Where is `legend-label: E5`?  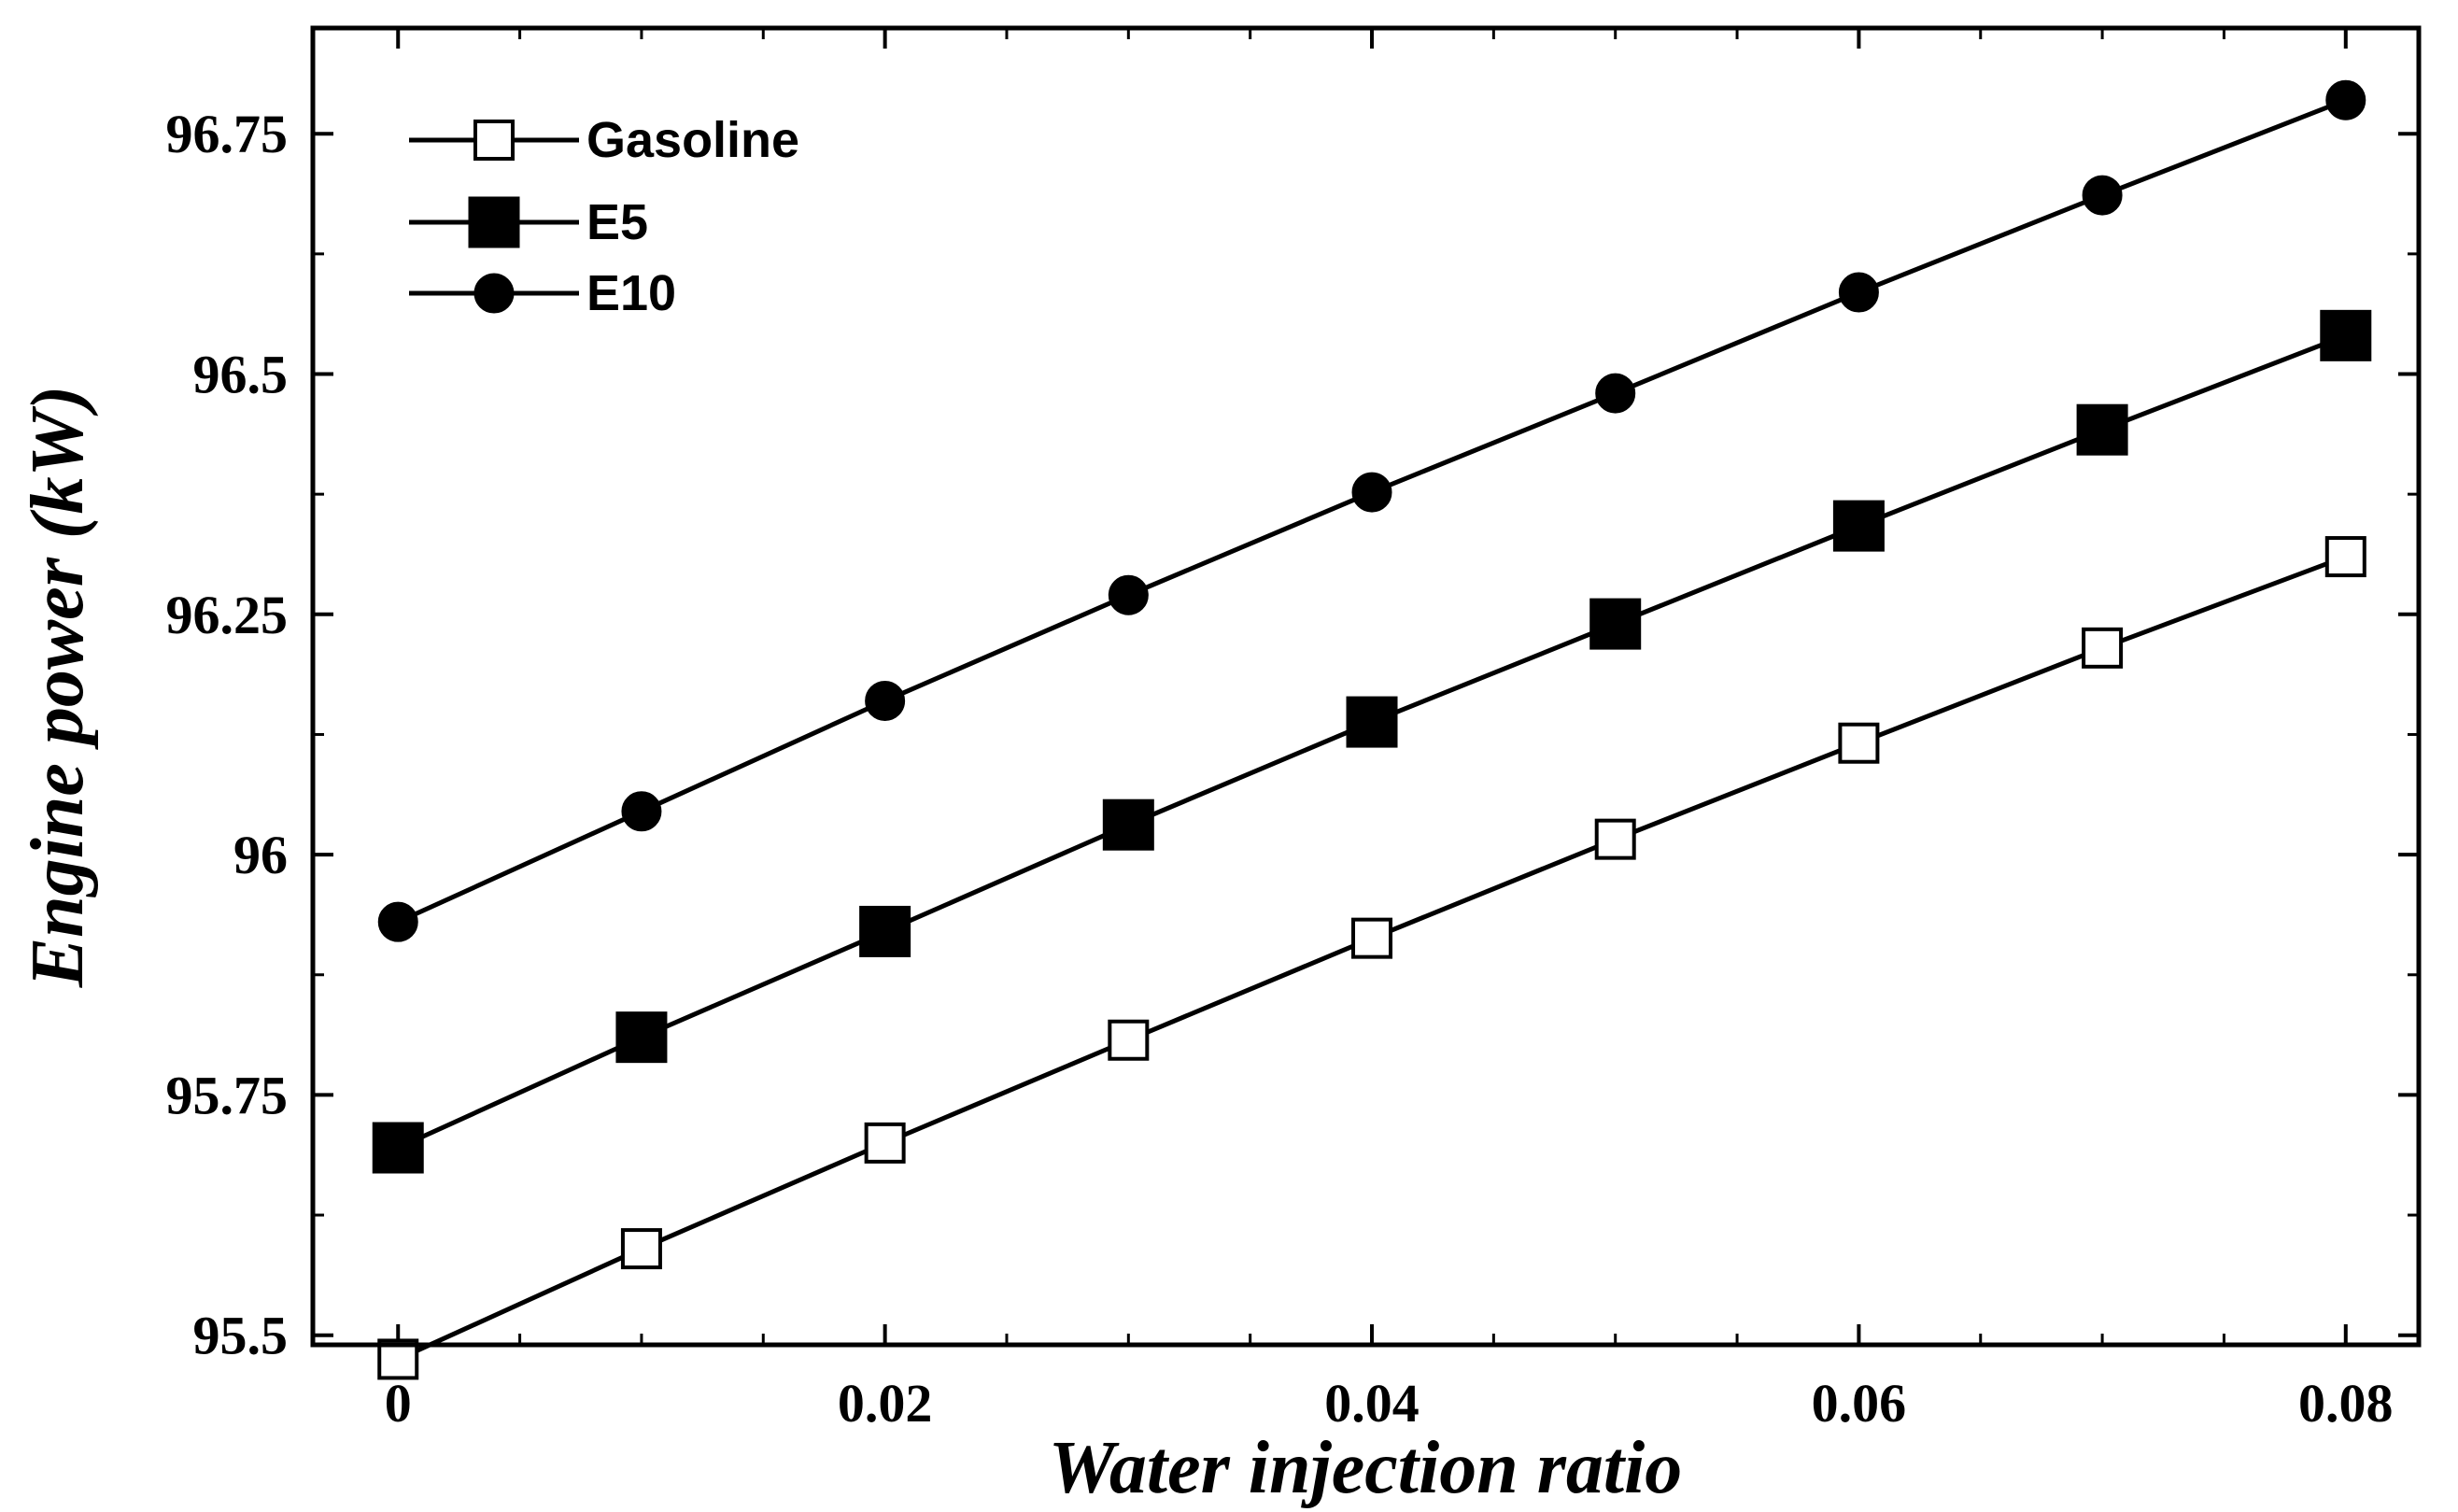 legend-label: E5 is located at coordinates (617, 222).